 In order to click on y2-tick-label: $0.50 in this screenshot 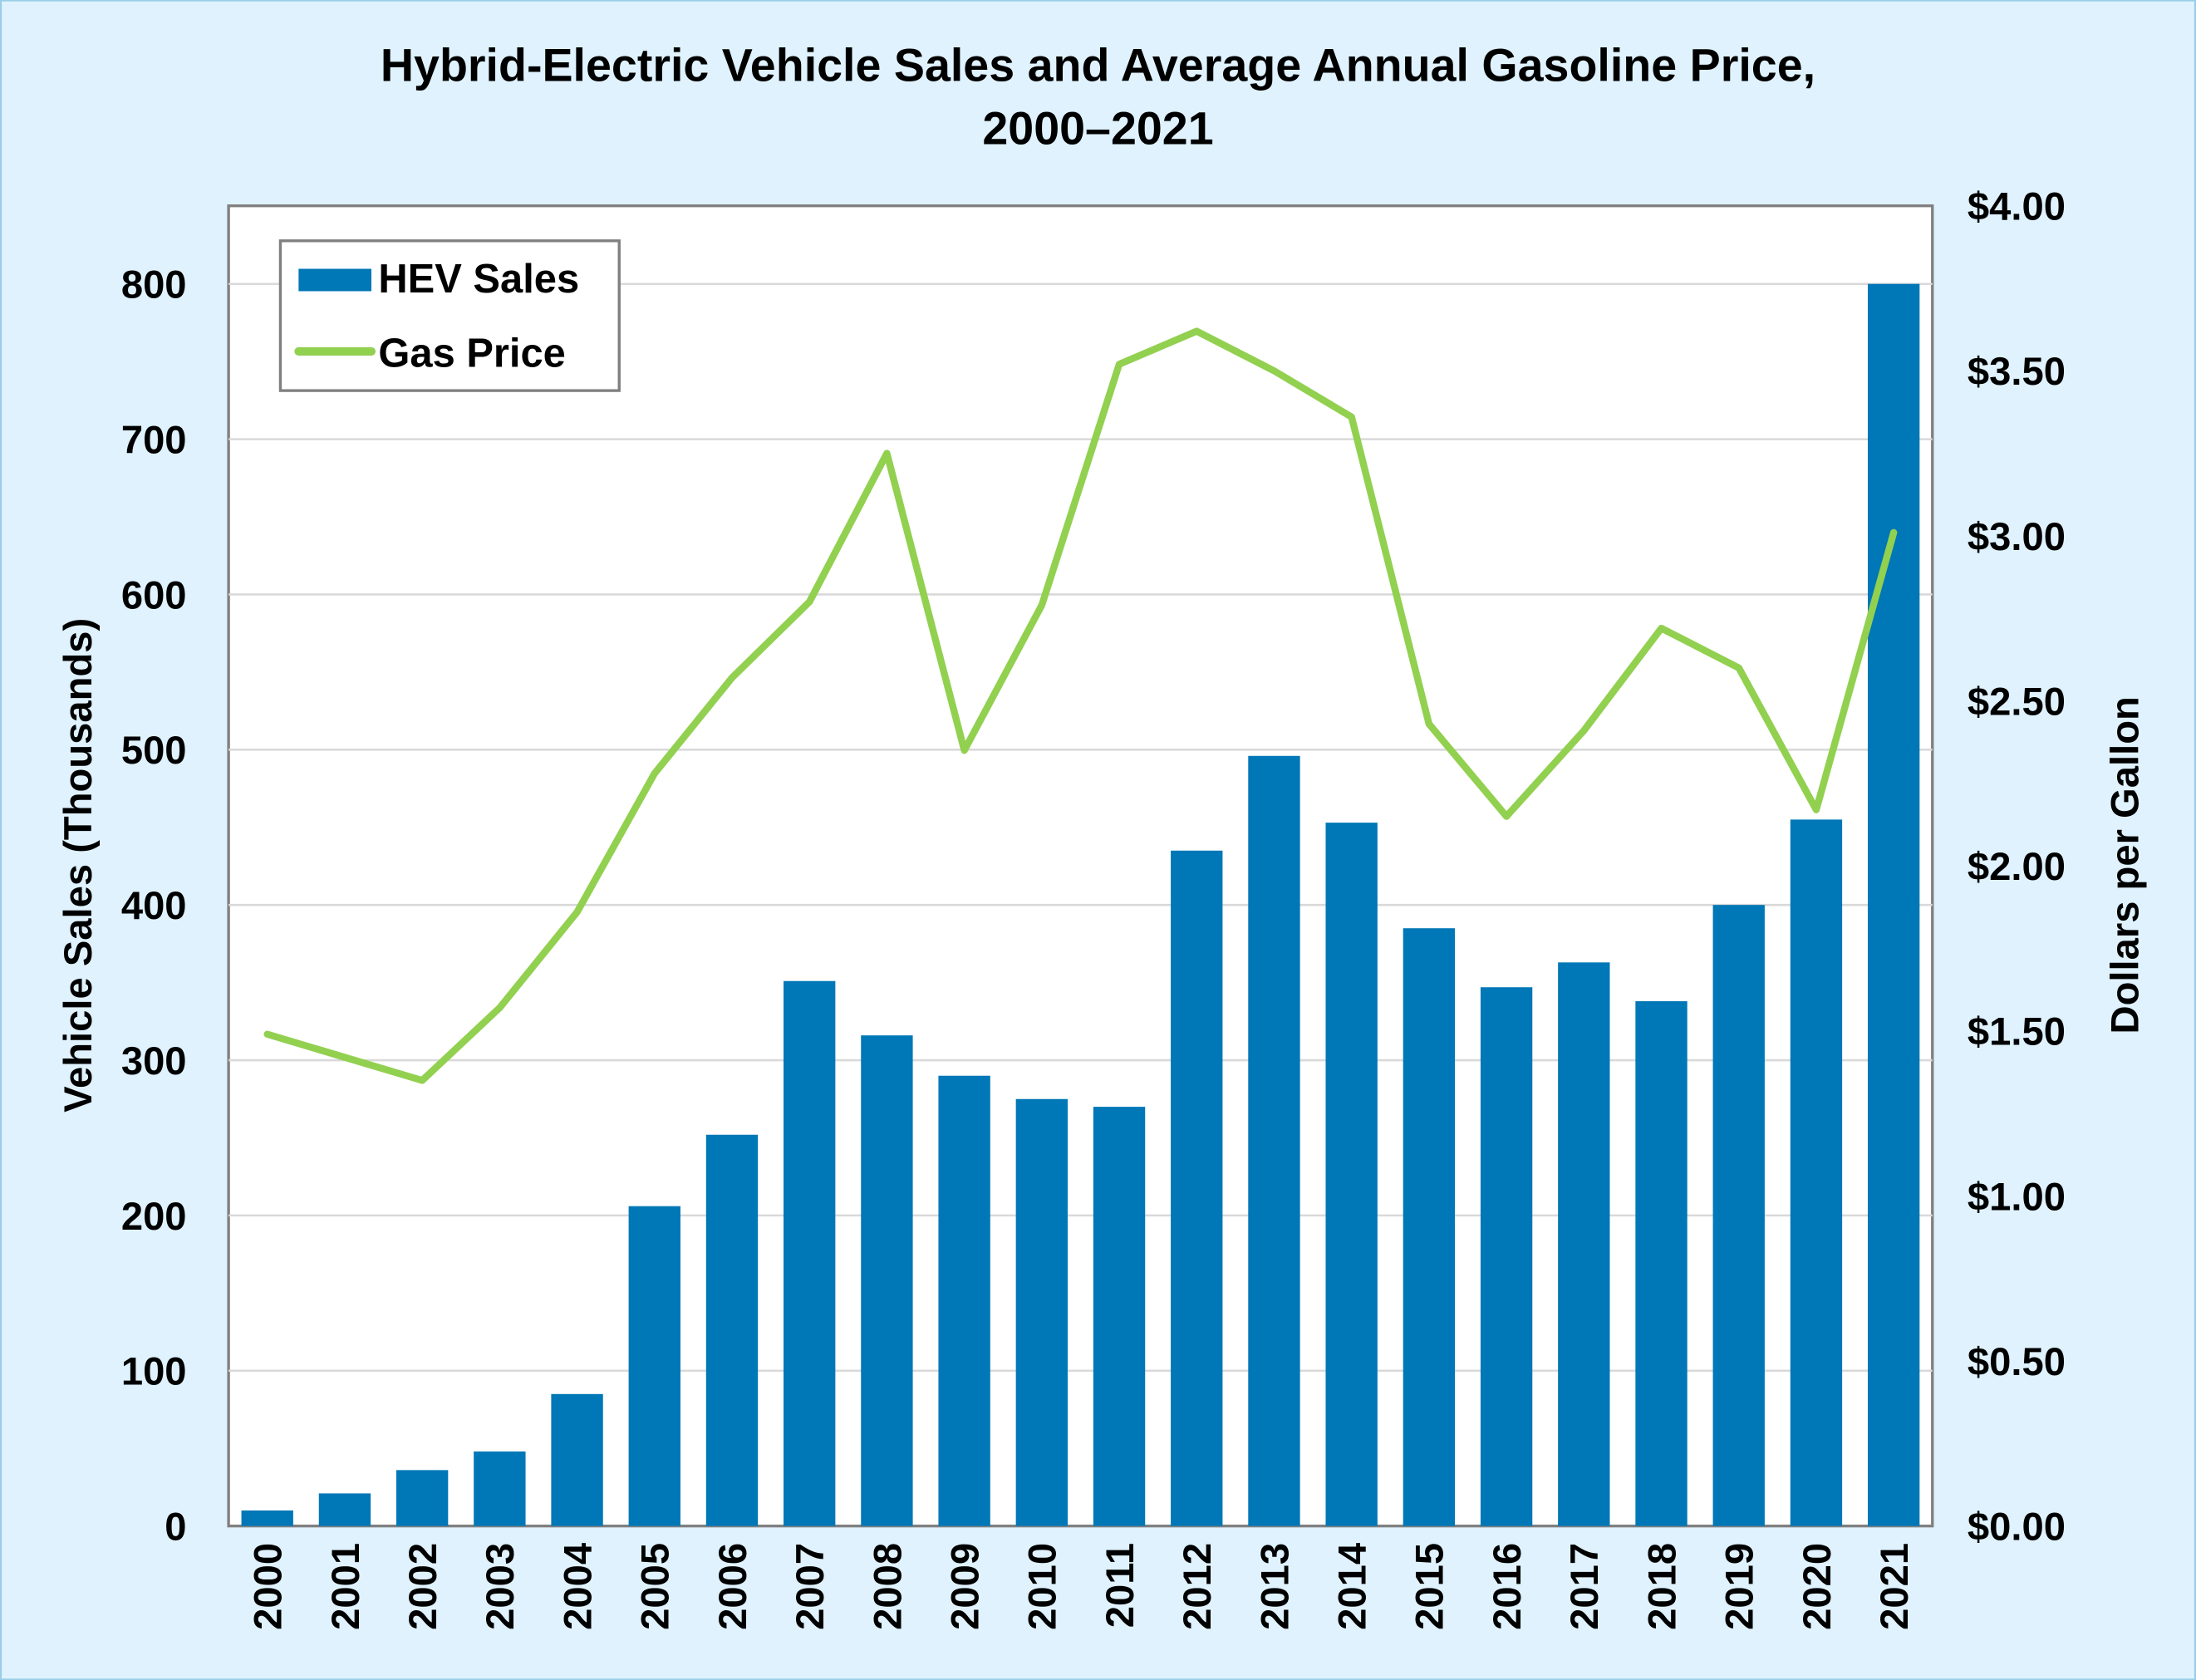, I will do `click(2017, 1361)`.